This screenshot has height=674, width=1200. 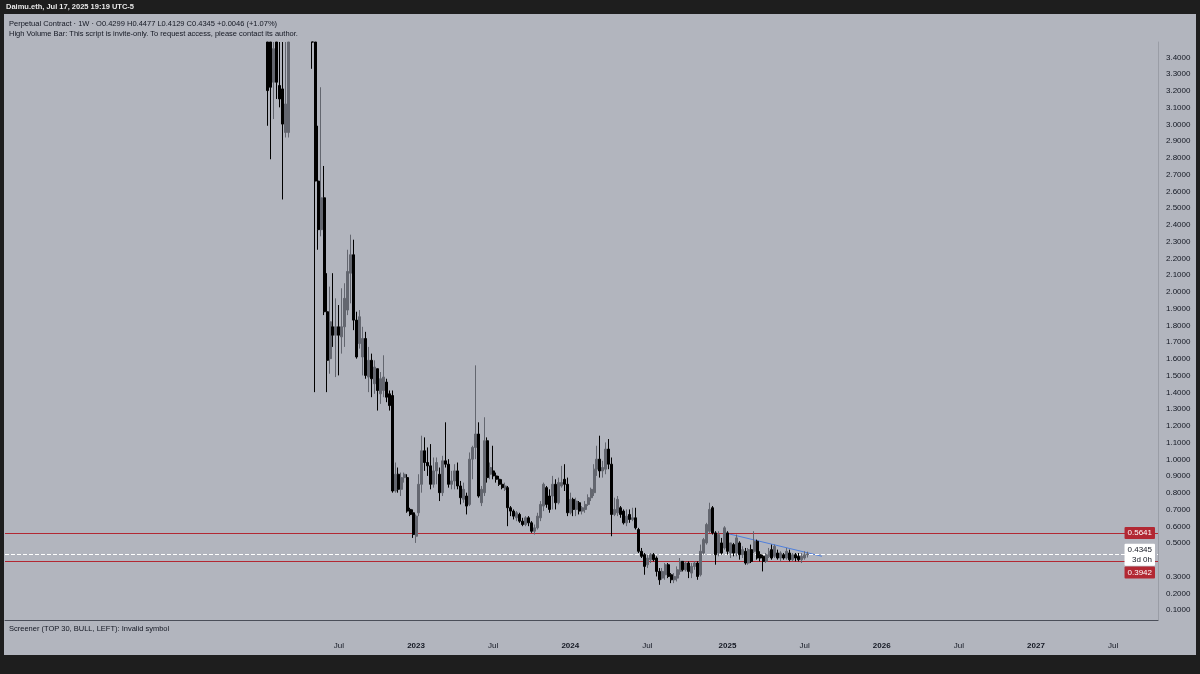 I want to click on y-tick-label: 3.4000, so click(x=1179, y=57).